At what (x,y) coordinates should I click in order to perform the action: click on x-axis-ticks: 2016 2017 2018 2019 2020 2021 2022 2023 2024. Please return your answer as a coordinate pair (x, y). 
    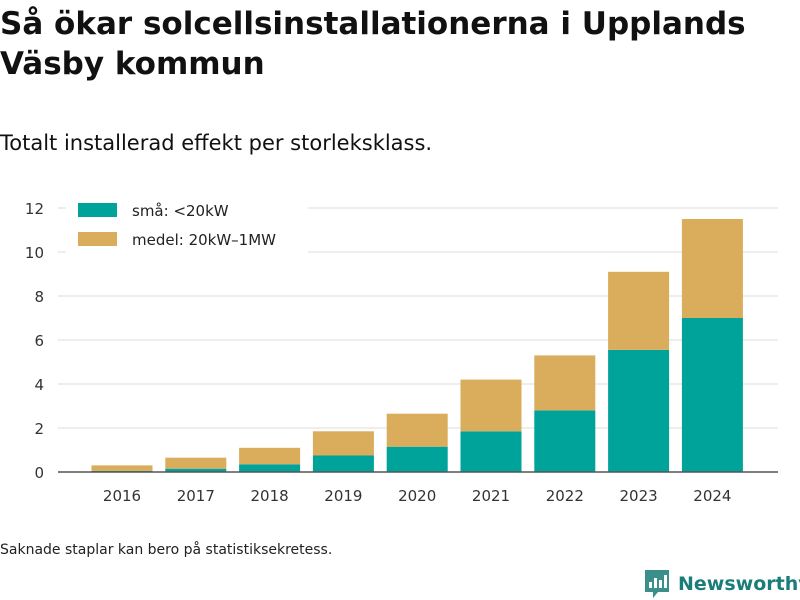
    Looking at the image, I should click on (417, 496).